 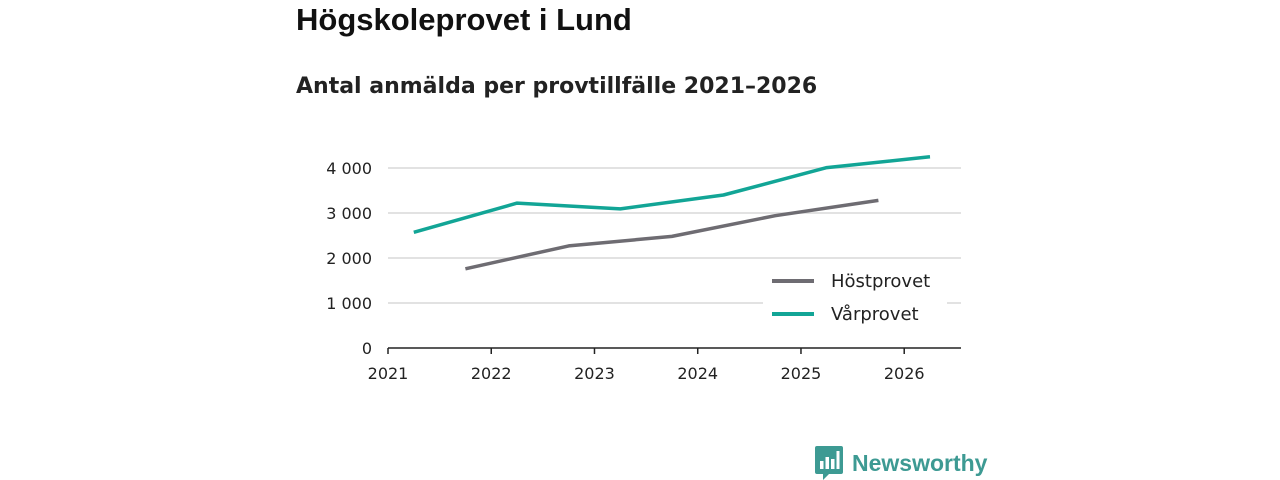 I want to click on series-layer, so click(x=672, y=213).